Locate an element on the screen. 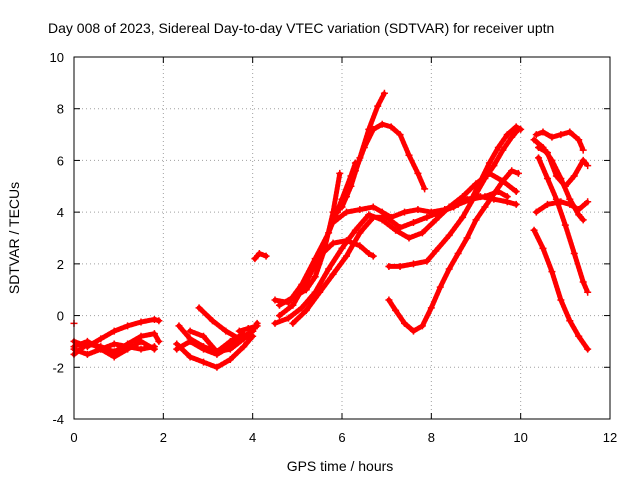 Image resolution: width=640 pixels, height=480 pixels. x-tick-label: 2 is located at coordinates (163, 437).